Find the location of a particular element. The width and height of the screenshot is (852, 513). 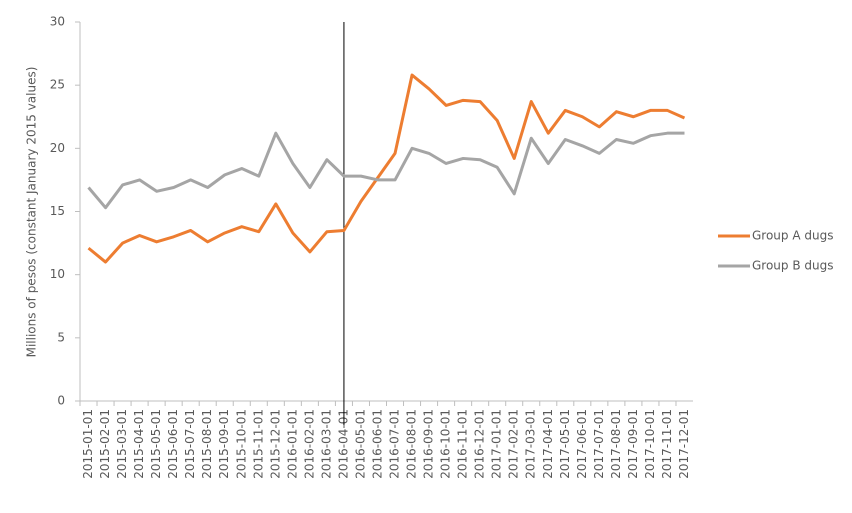

x-tick-label: 2017-05-01 is located at coordinates (565, 444).